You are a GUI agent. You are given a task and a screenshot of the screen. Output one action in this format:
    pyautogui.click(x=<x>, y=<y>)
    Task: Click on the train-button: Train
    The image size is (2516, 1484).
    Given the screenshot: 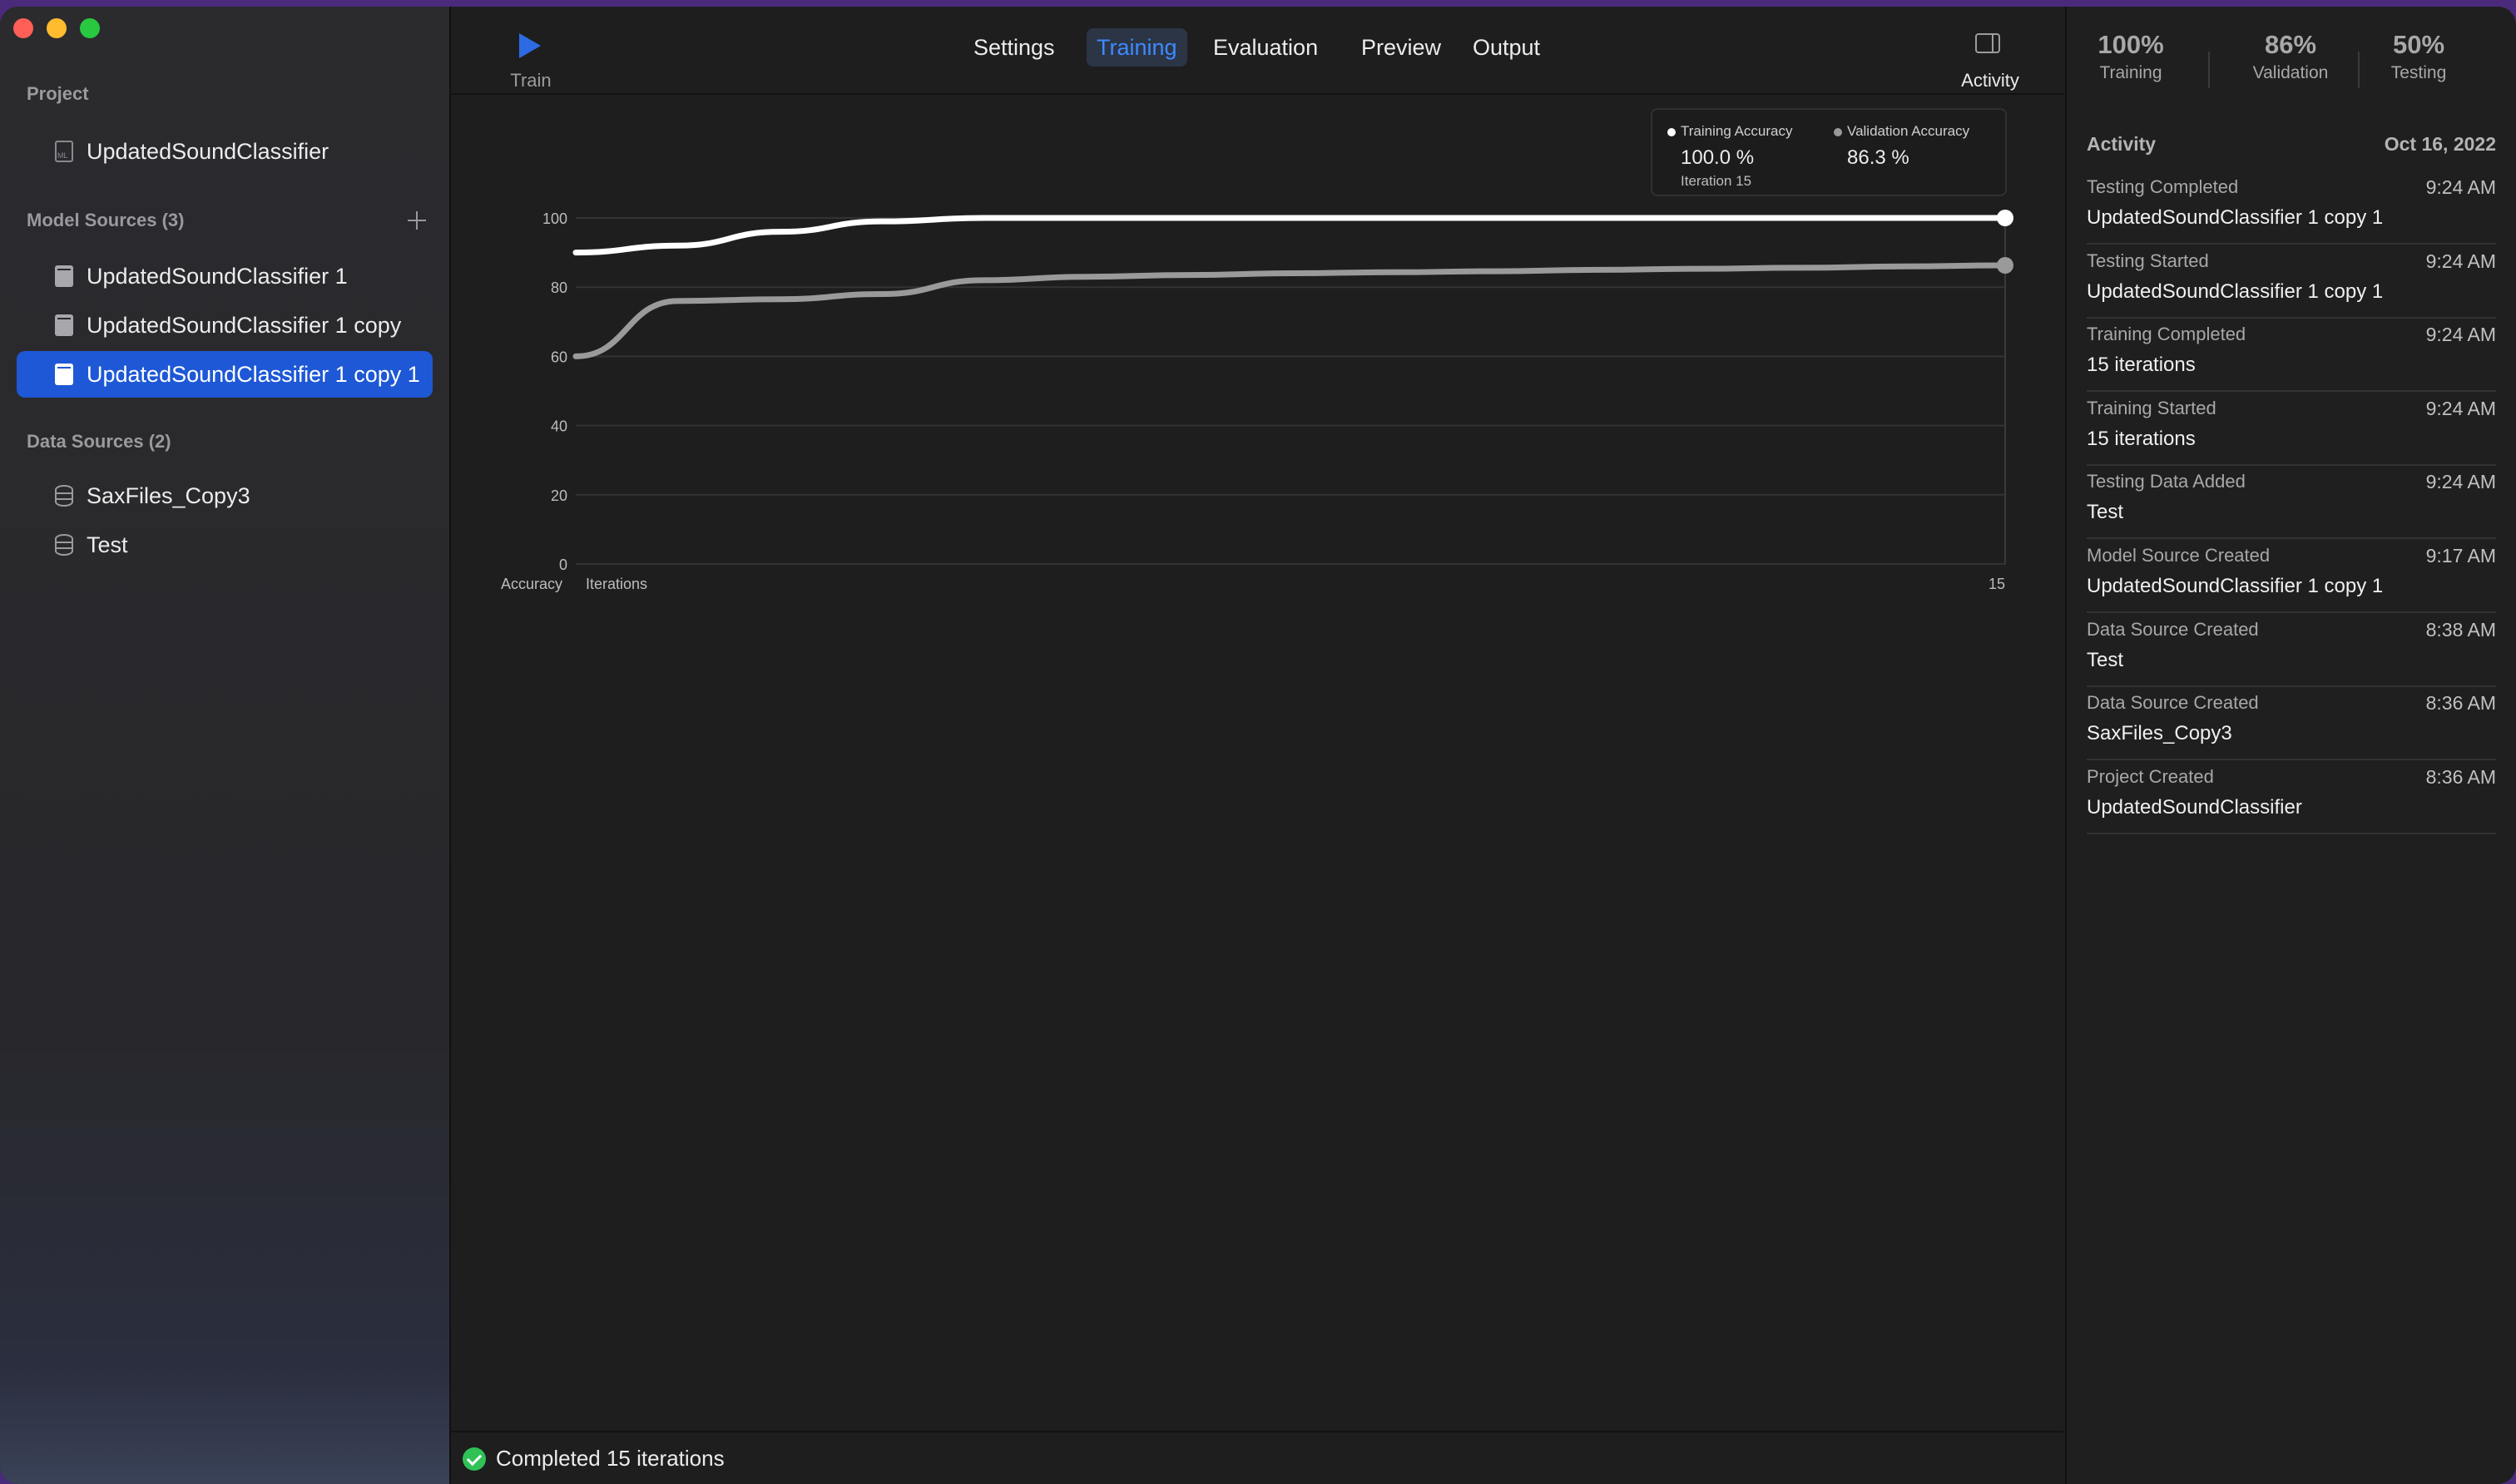 What is the action you would take?
    pyautogui.click(x=531, y=58)
    